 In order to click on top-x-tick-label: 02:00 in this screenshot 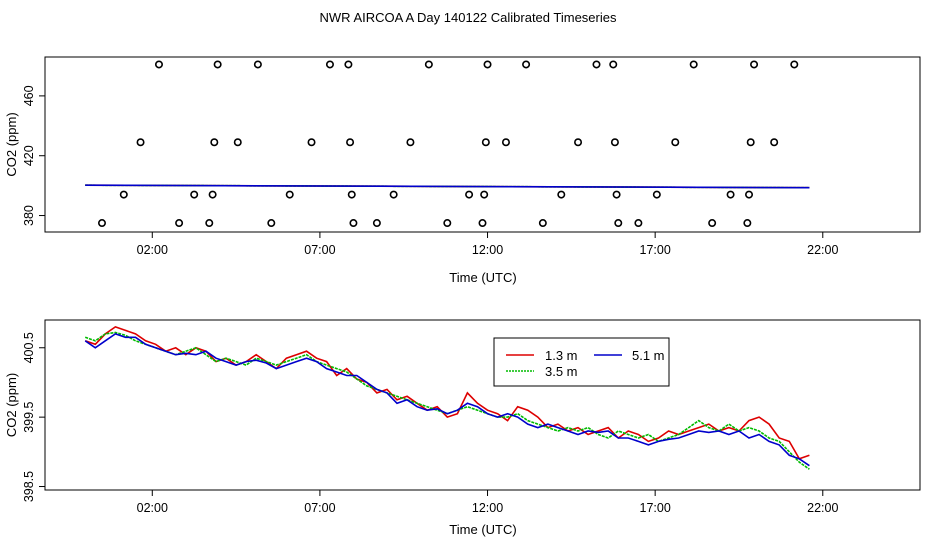, I will do `click(152, 250)`.